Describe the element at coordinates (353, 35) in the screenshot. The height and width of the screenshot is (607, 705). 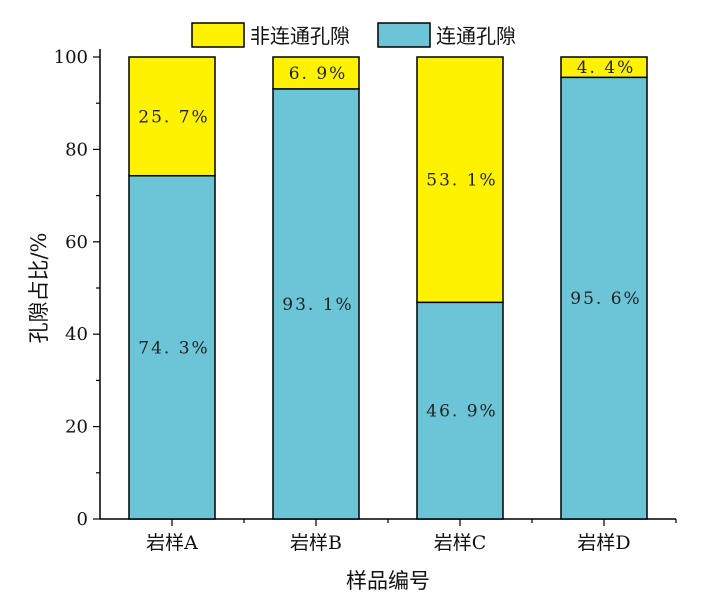
I see `legend: 非连通孔隙 连通孔隙` at that location.